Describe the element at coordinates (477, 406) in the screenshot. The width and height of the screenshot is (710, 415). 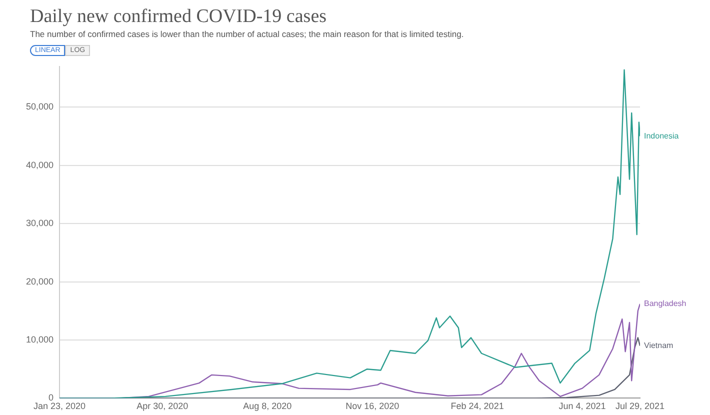
I see `x-tick-label: Feb 24, 2021` at that location.